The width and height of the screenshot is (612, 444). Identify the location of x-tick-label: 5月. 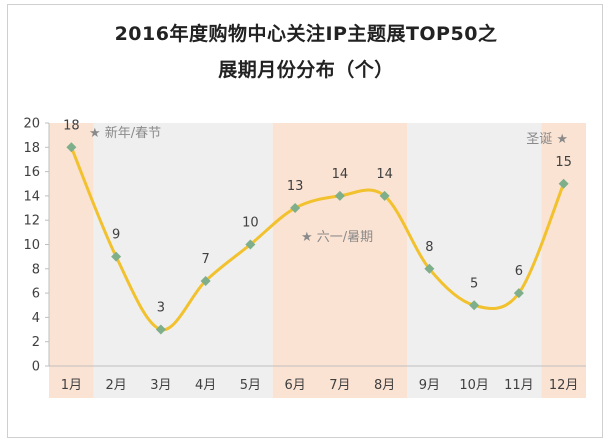
(250, 385).